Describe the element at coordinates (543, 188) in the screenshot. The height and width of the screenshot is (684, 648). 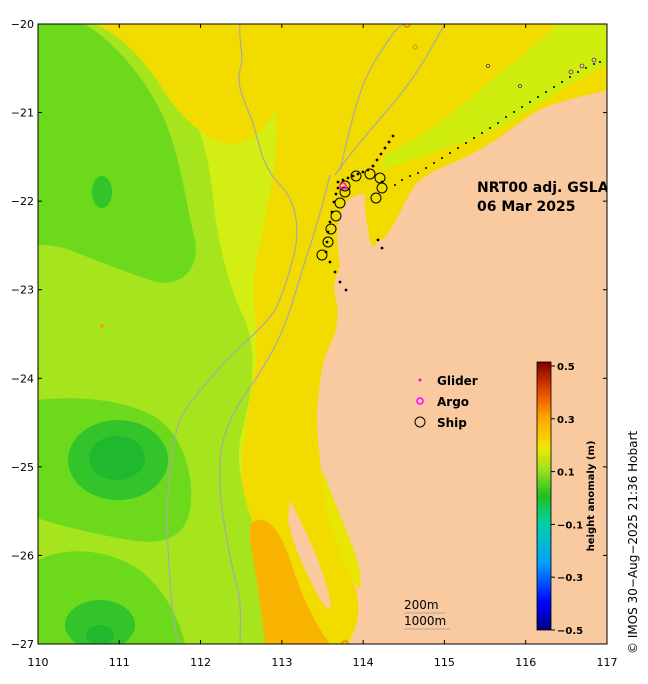
I see `map-title-product: NRT00 adj. GSLA` at that location.